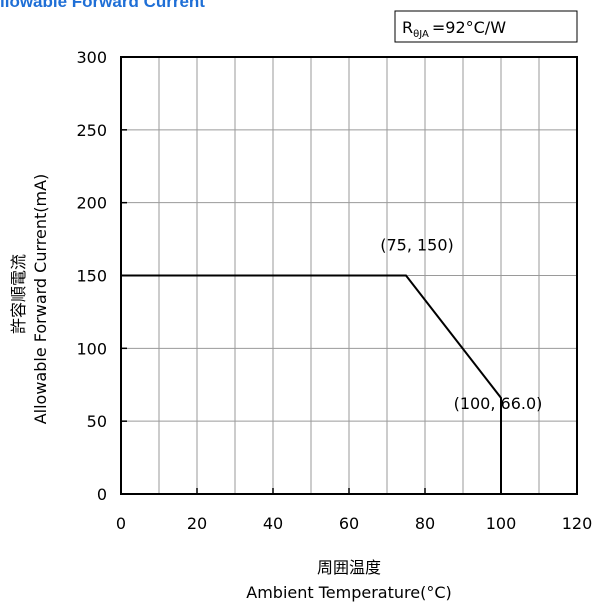 The height and width of the screenshot is (606, 595). I want to click on x-tick-labels: 0 20 40 60 80 100 120, so click(354, 523).